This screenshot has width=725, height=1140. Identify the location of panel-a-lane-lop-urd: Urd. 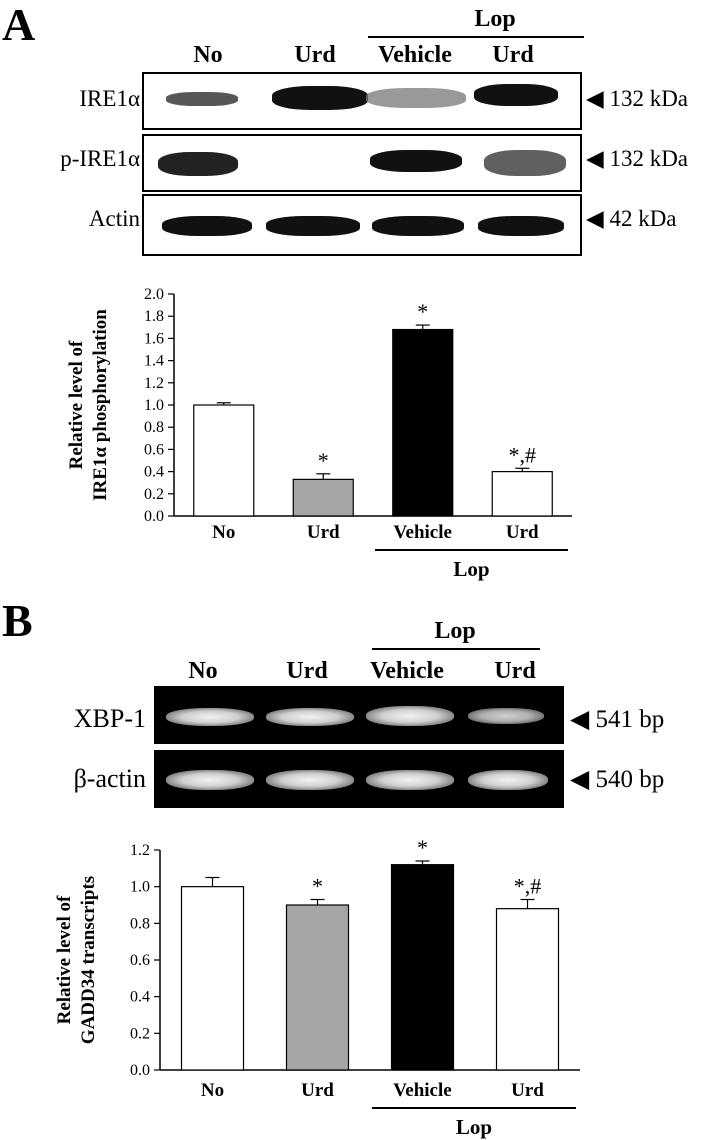
(513, 55).